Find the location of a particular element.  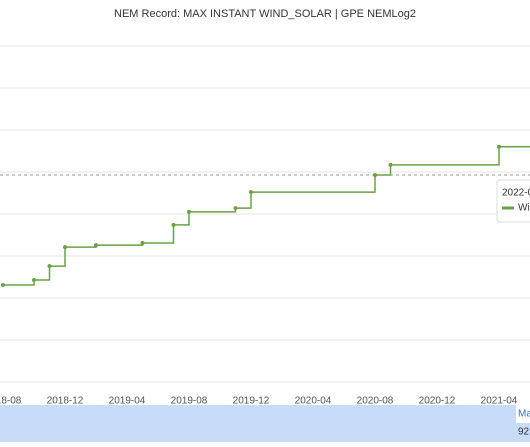

tooltip-box is located at coordinates (513, 201).